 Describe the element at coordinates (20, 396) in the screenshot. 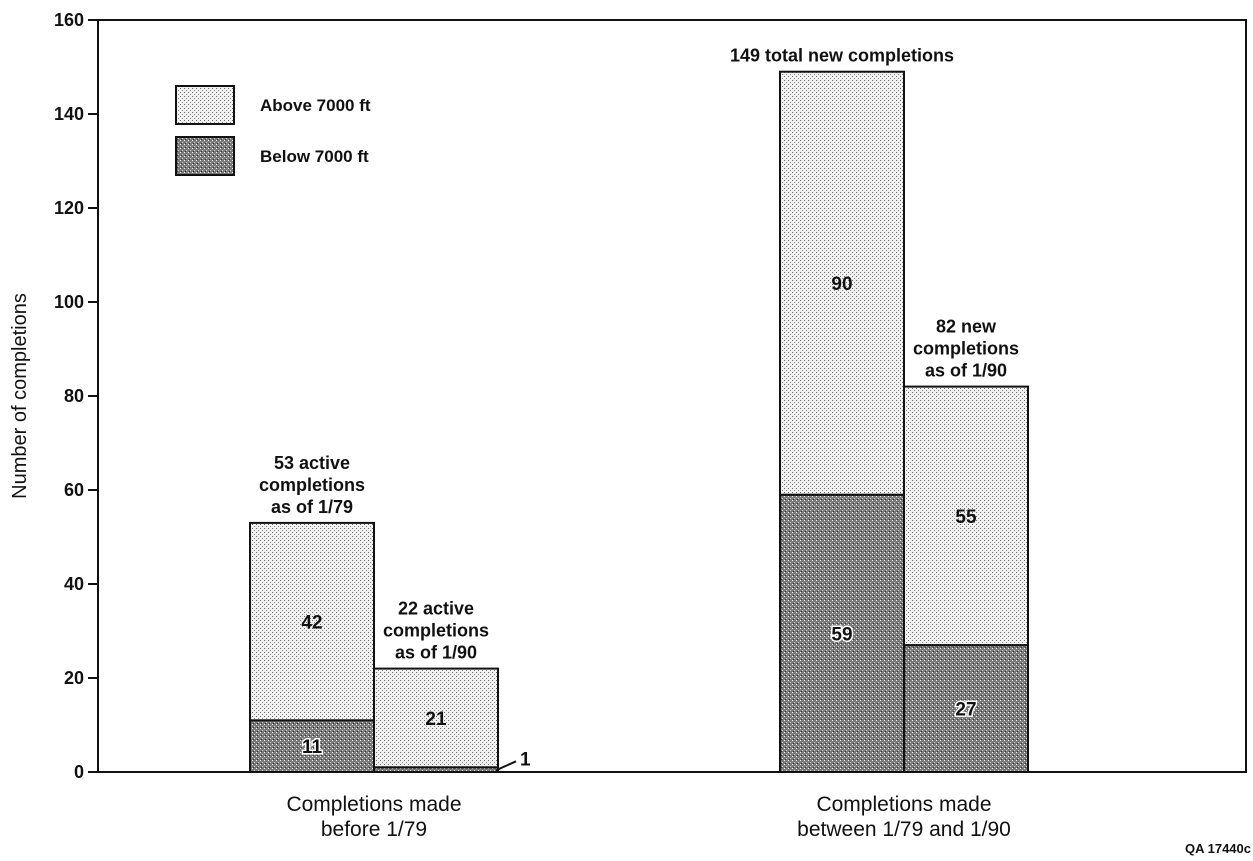

I see `y-axis-title: Number of completions` at that location.